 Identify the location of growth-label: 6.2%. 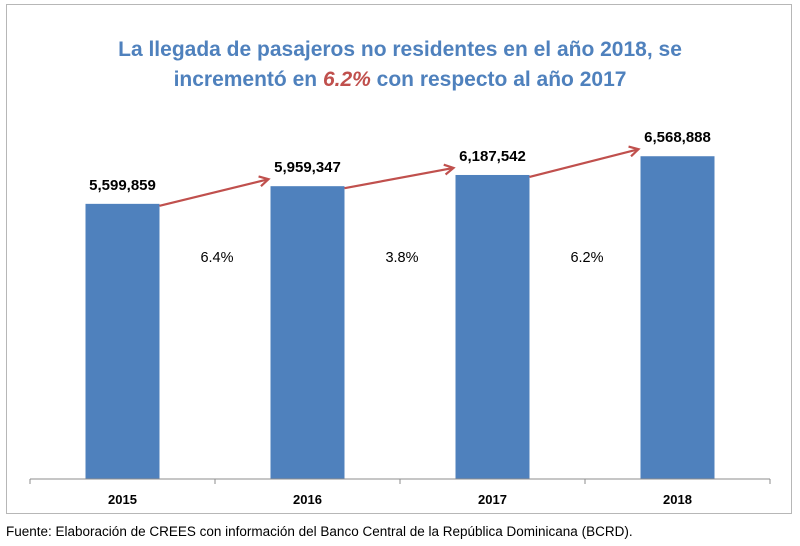
(586, 258).